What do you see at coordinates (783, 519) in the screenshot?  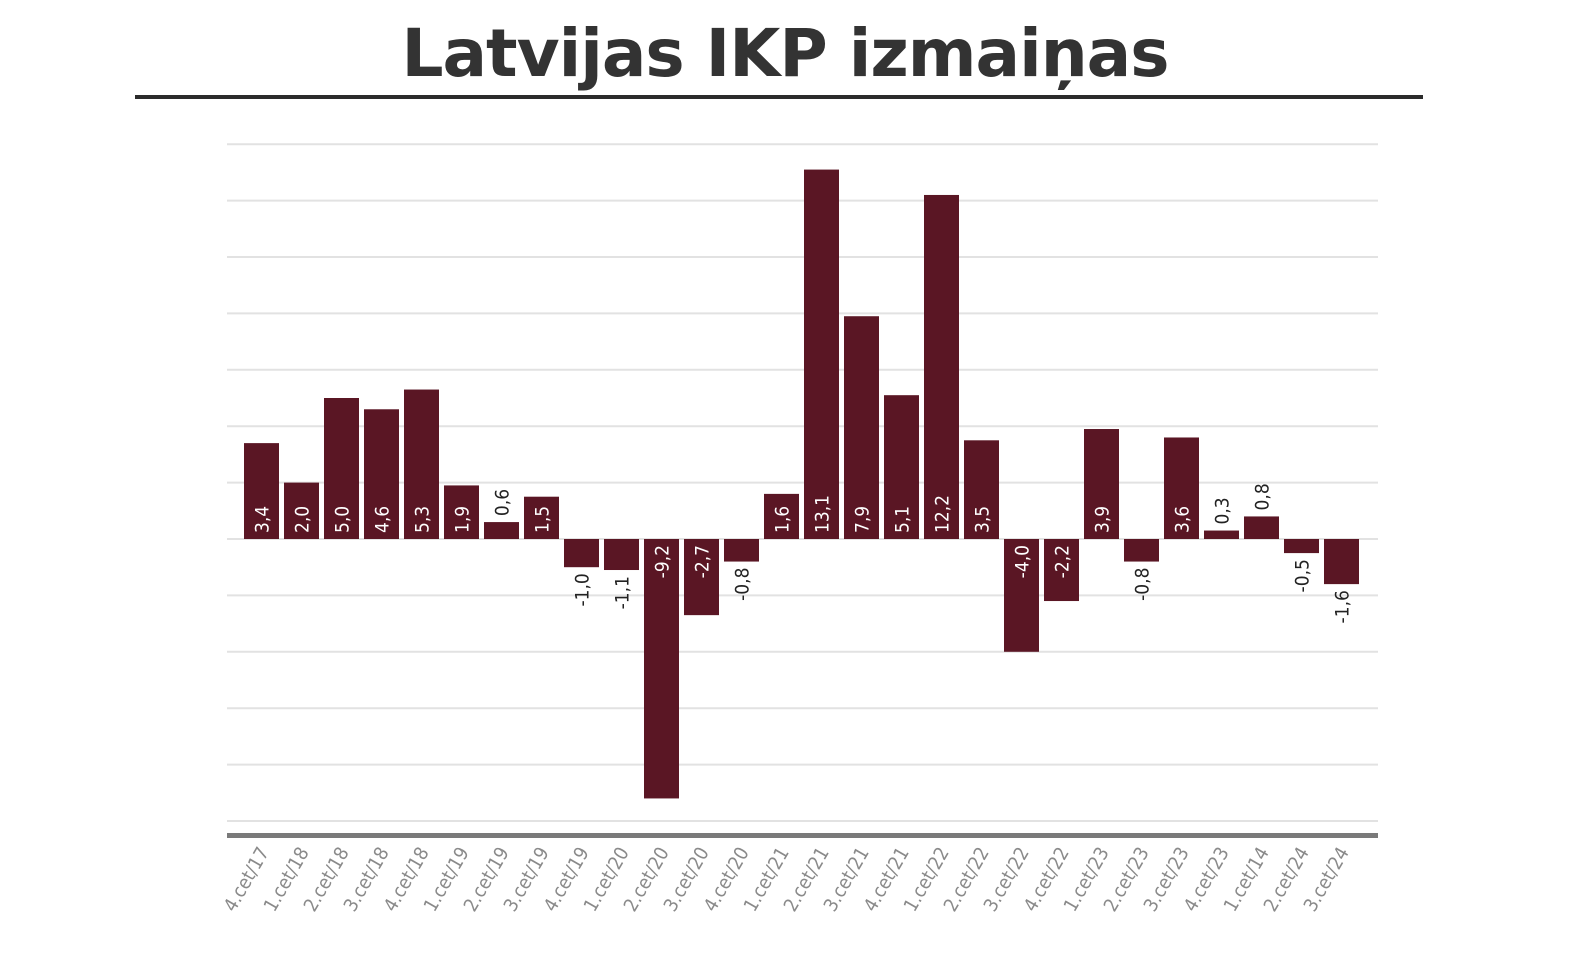 I see `bar-value-label: 1,6` at bounding box center [783, 519].